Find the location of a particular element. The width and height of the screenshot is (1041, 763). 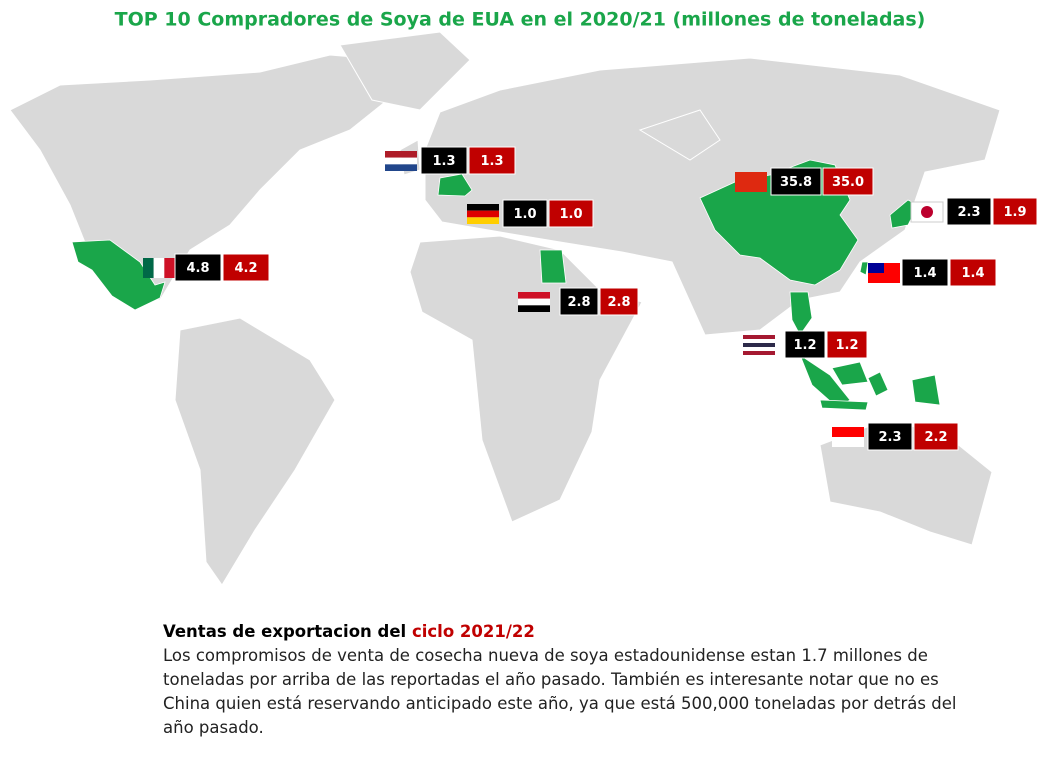

flag-canton is located at coordinates (876, 268).